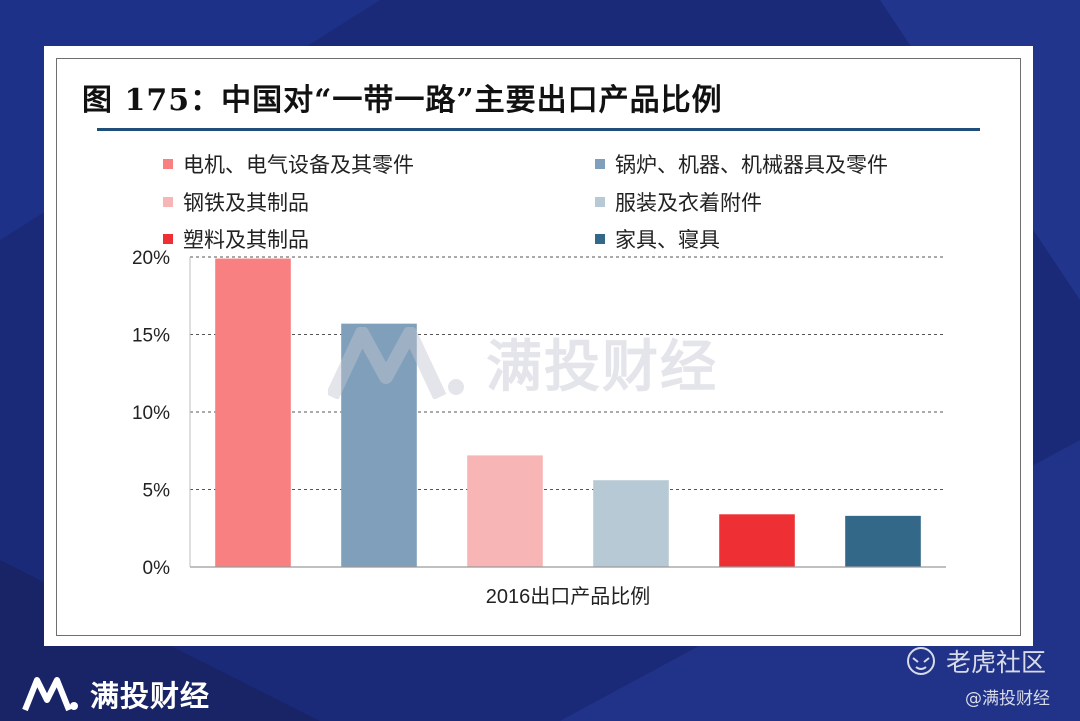 This screenshot has width=1080, height=721. Describe the element at coordinates (921, 661) in the screenshot. I see `tiger-logo-icon` at that location.